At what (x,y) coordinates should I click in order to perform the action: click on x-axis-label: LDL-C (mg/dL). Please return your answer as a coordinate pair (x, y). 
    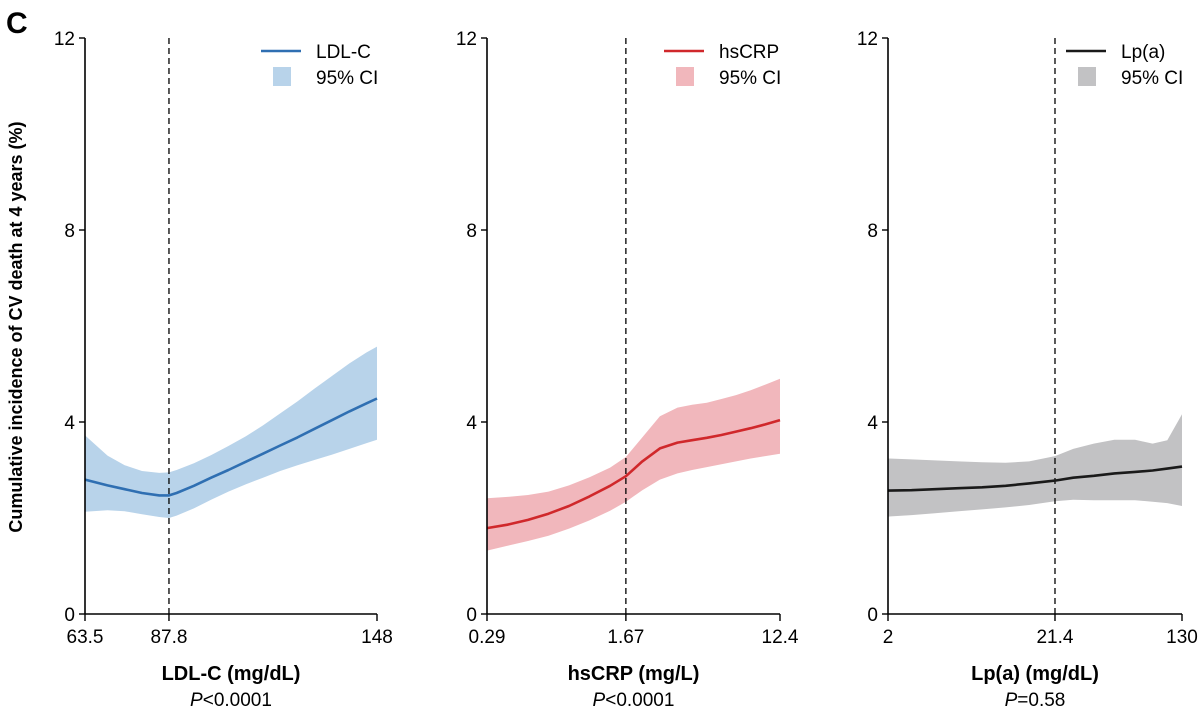
    Looking at the image, I should click on (231, 674).